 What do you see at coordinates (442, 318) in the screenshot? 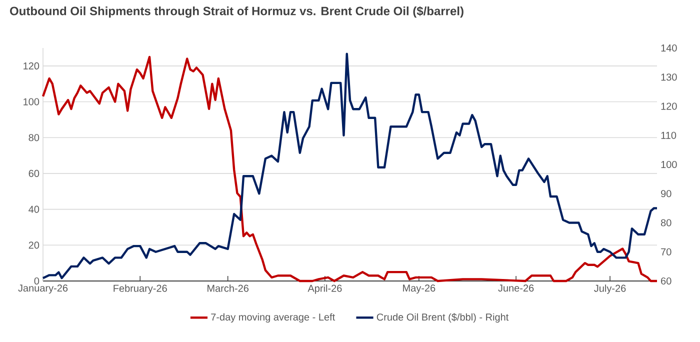
I see `legend-label: Crude Oil Brent ($/bbl) - Right` at bounding box center [442, 318].